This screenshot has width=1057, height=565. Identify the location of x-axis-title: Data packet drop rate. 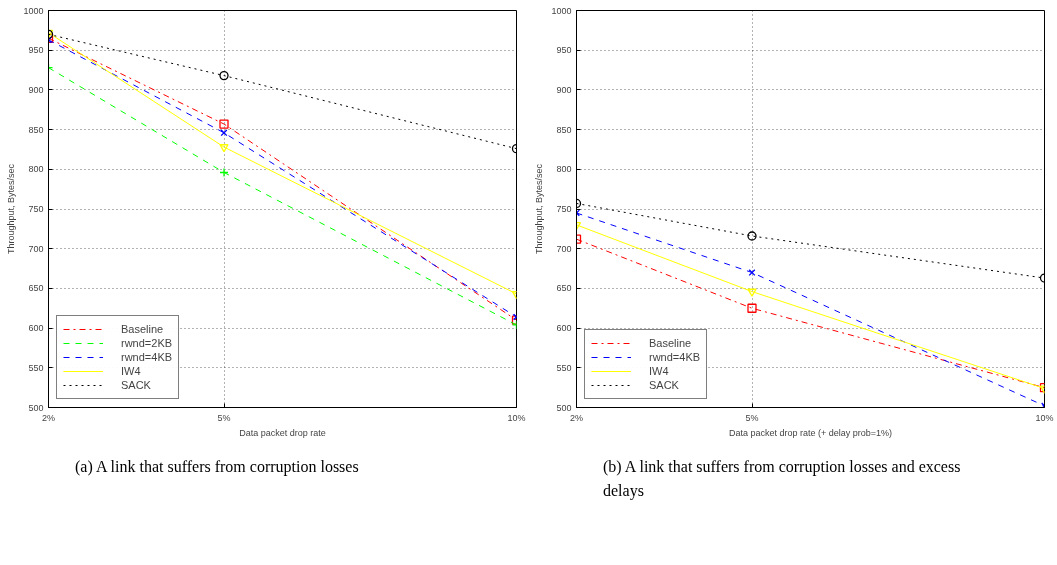
(282, 432).